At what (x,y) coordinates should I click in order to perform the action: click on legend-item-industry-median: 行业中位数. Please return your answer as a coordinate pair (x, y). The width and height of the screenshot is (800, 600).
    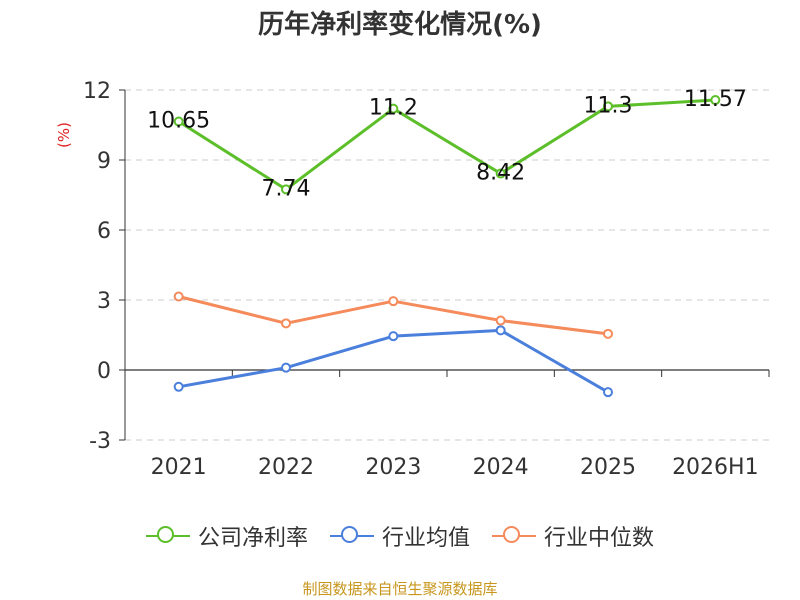
    Looking at the image, I should click on (573, 536).